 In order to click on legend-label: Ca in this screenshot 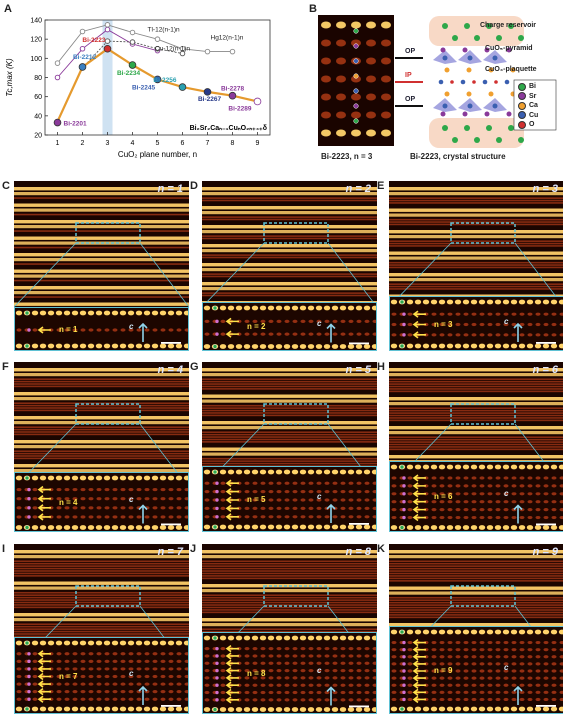, I will do `click(533, 106)`.